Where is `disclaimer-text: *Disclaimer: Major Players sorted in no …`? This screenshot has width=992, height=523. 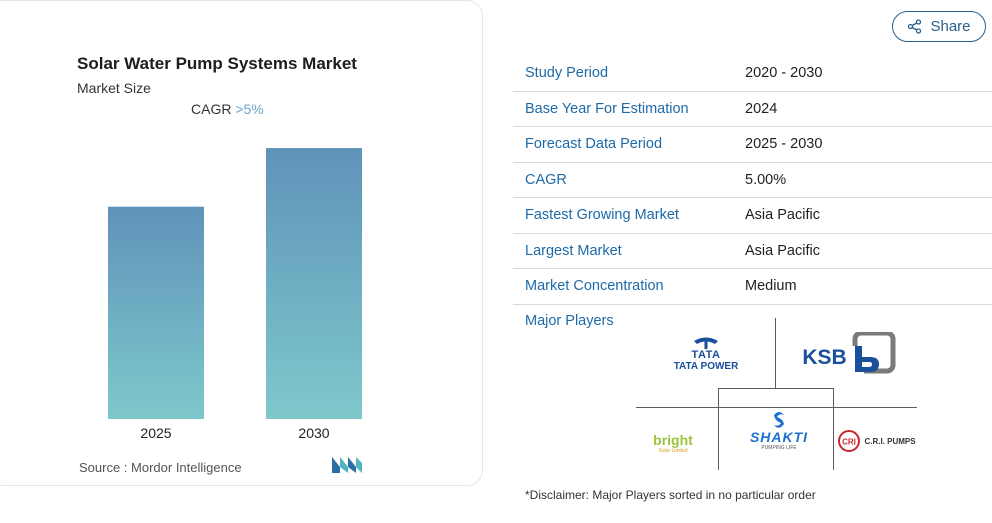 disclaimer-text: *Disclaimer: Major Players sorted in no … is located at coordinates (670, 495).